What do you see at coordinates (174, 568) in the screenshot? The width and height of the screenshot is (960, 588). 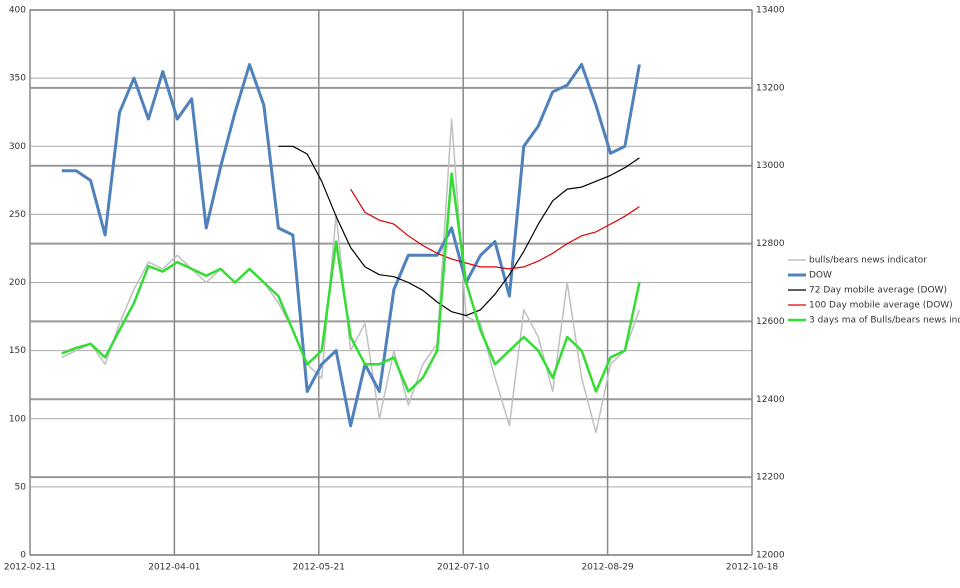 I see `x-tick-label: 2012-04-01` at bounding box center [174, 568].